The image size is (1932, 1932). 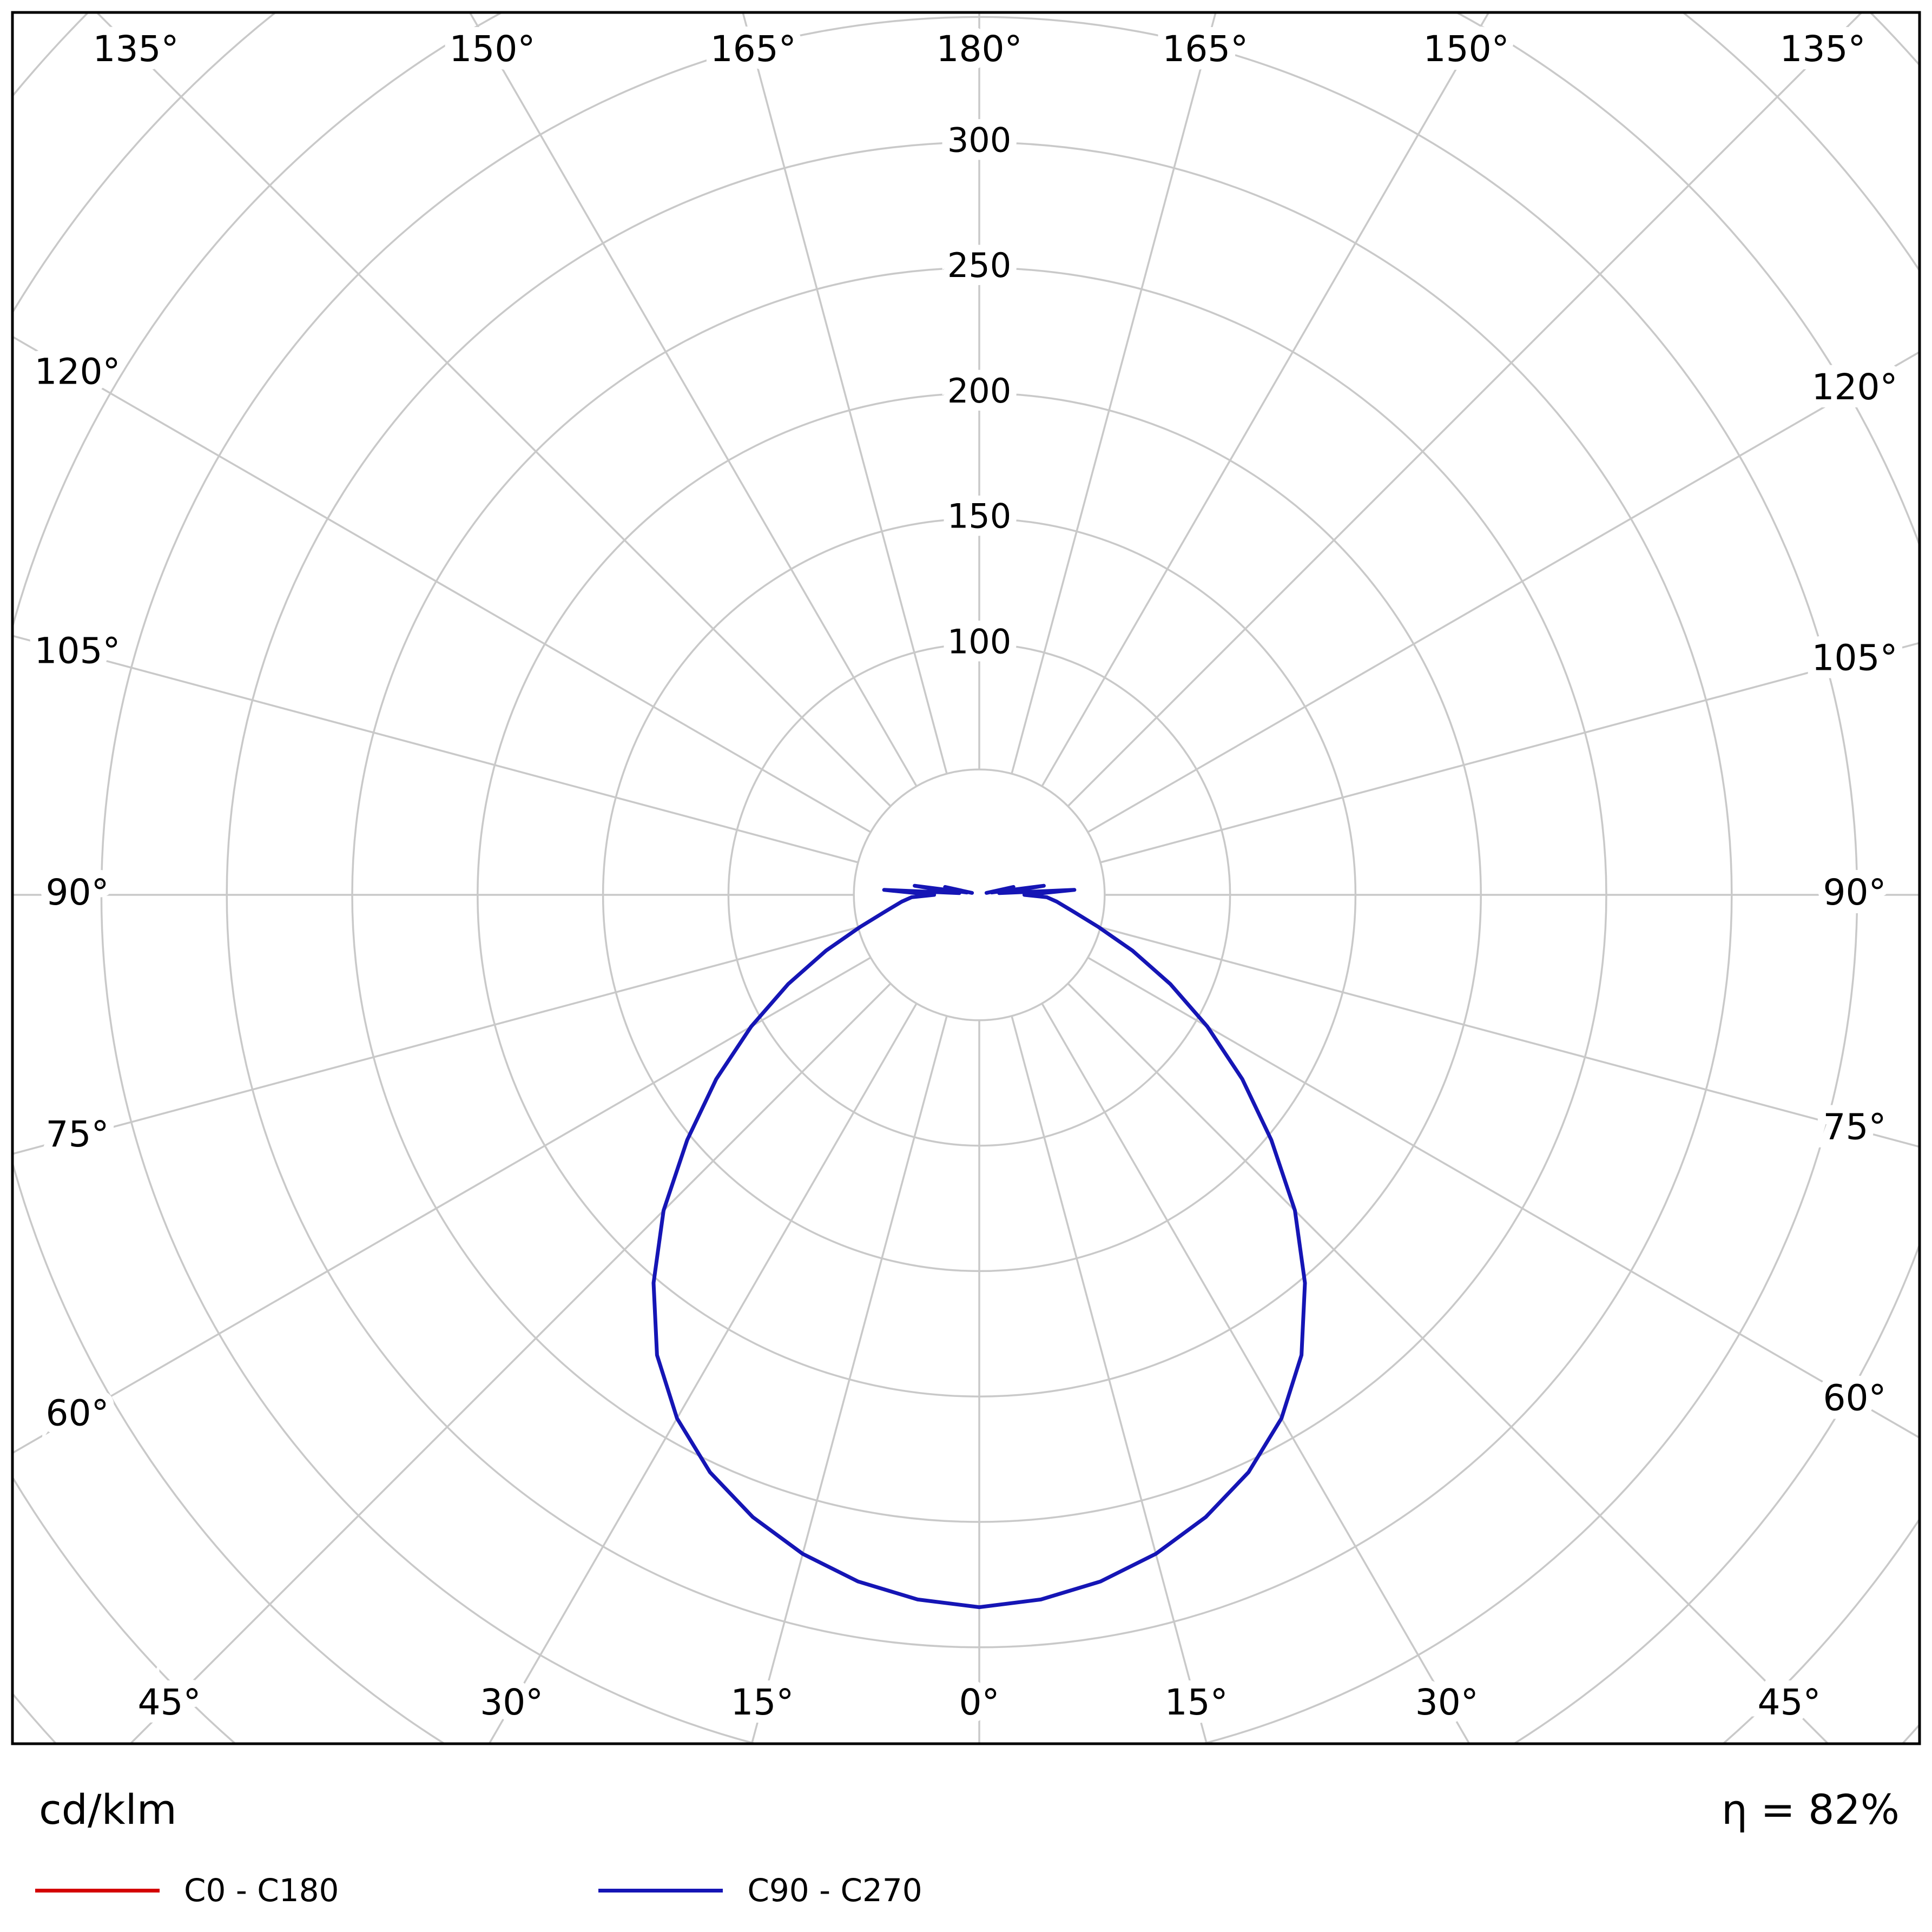 What do you see at coordinates (478, 1890) in the screenshot?
I see `chart-legend: C0 - C180 C90 - C270` at bounding box center [478, 1890].